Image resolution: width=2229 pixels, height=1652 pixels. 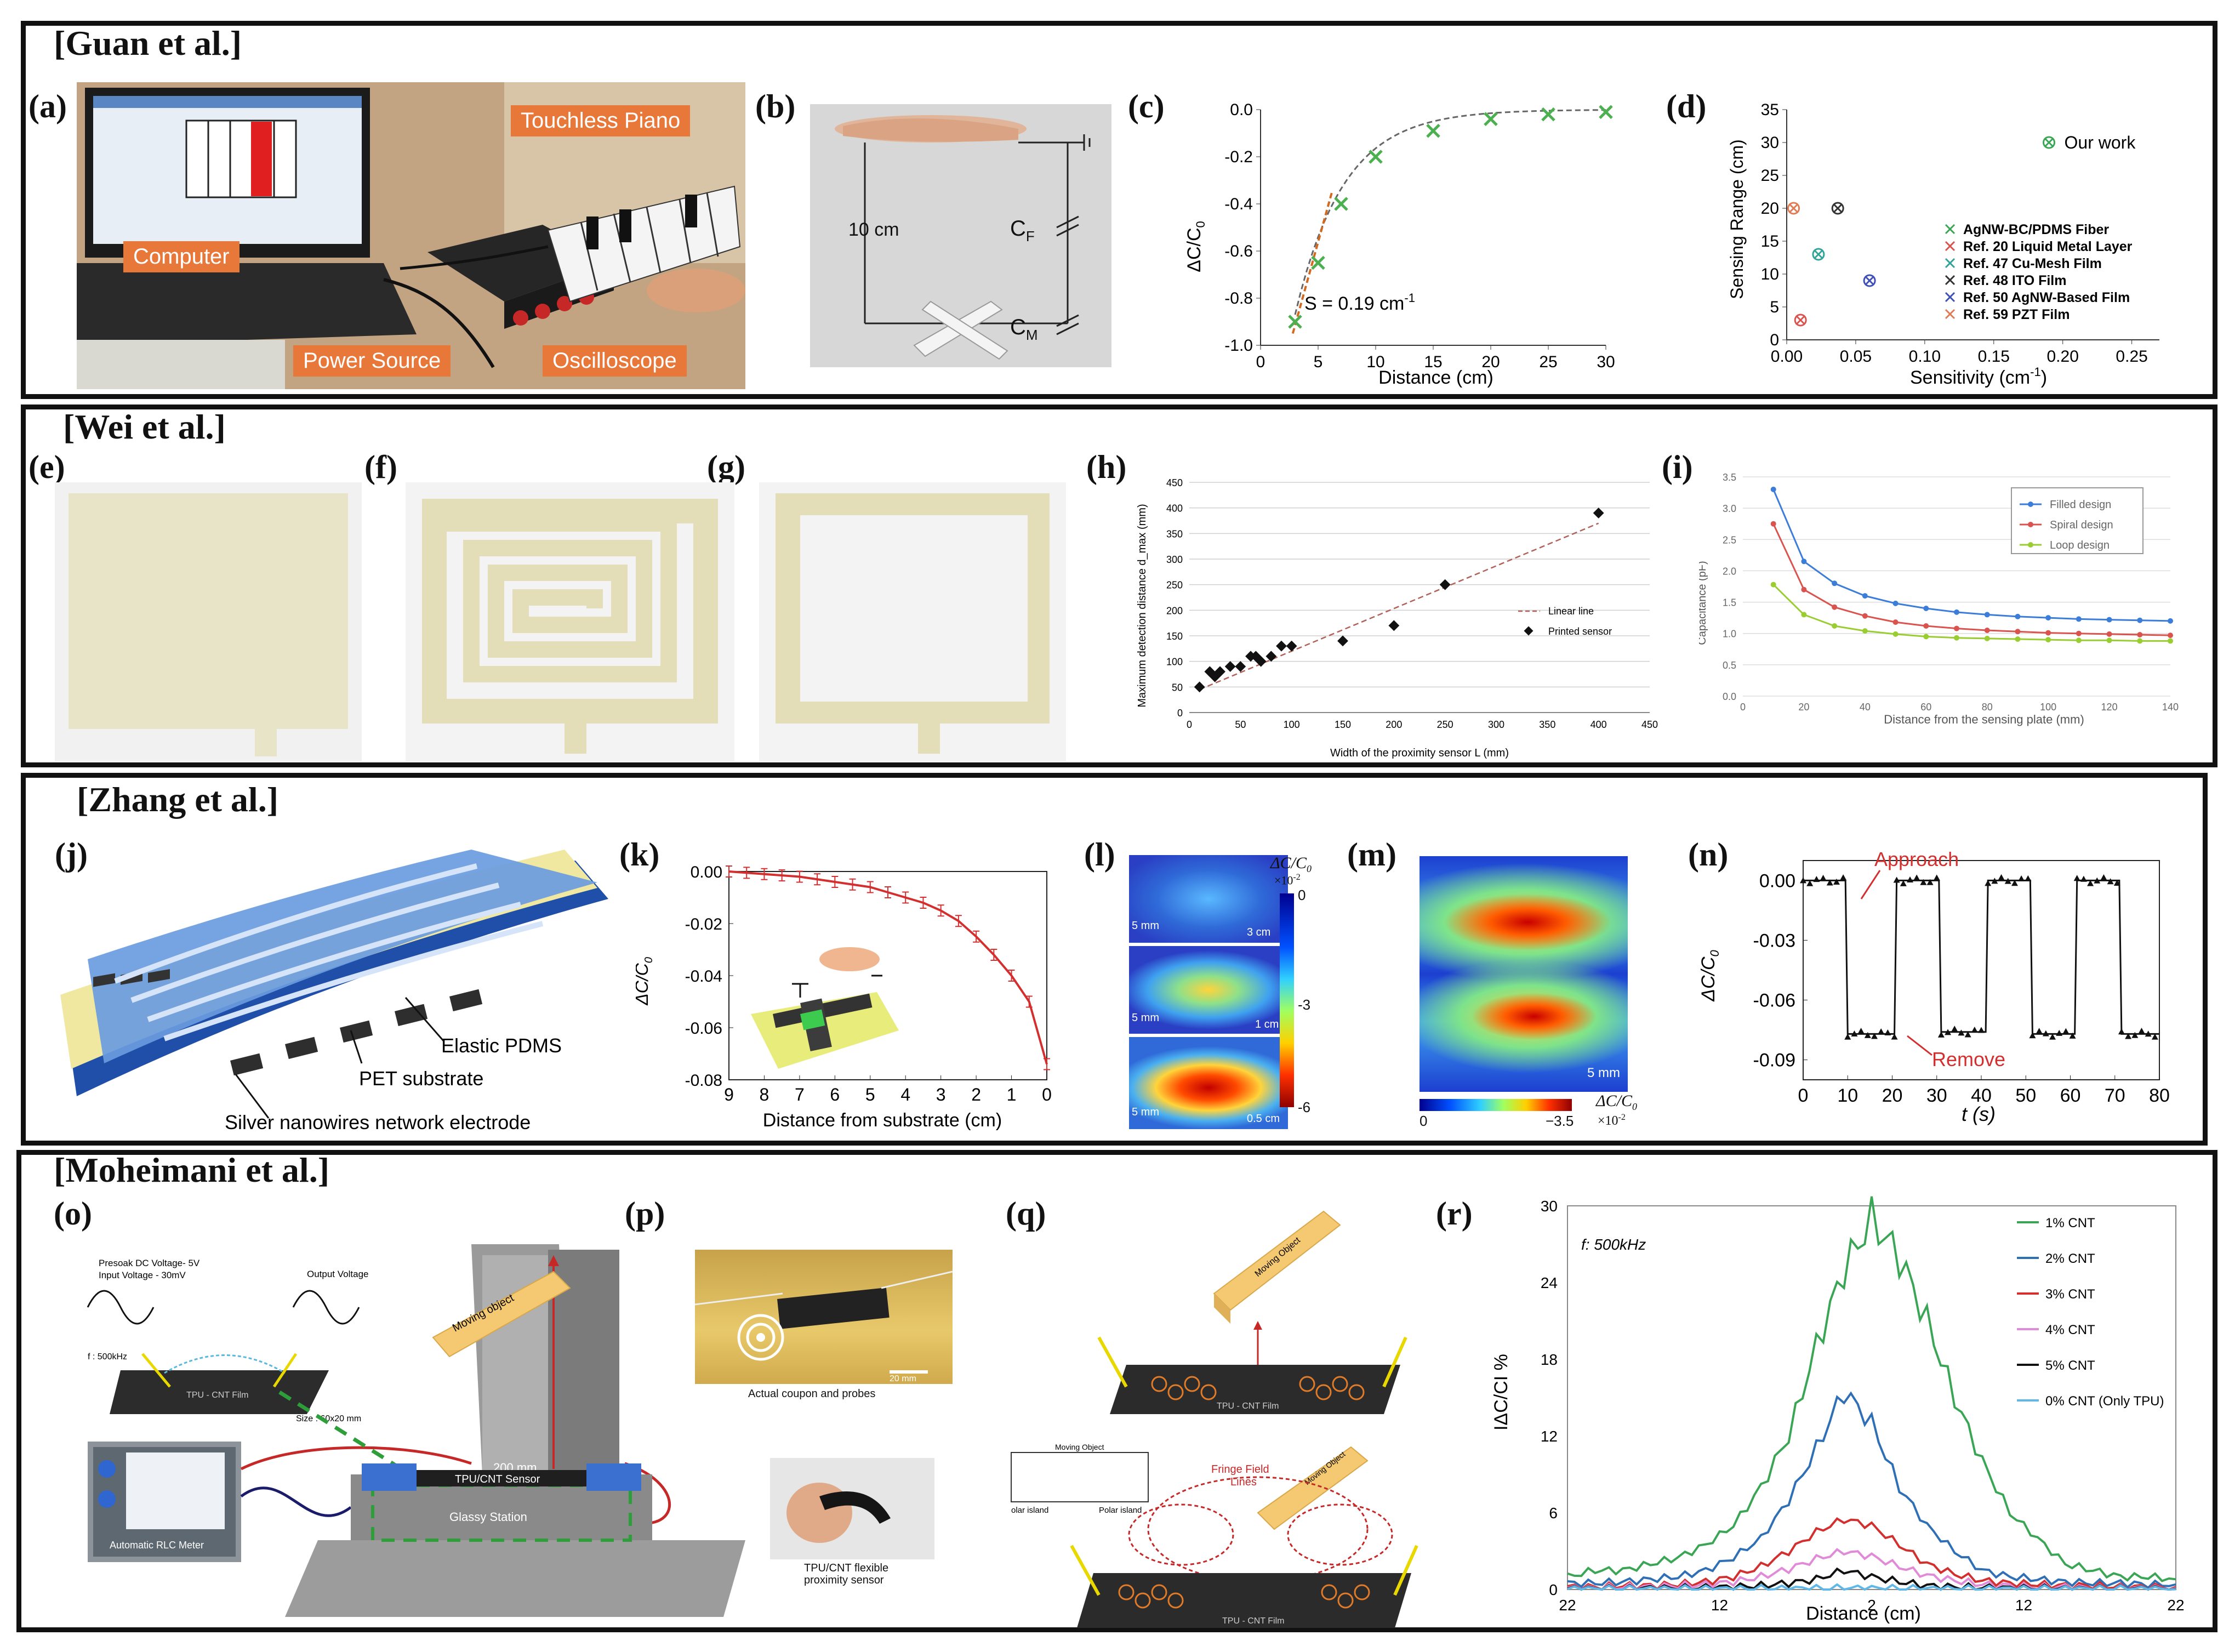 I want to click on o-station: Glassy Station, so click(x=488, y=1517).